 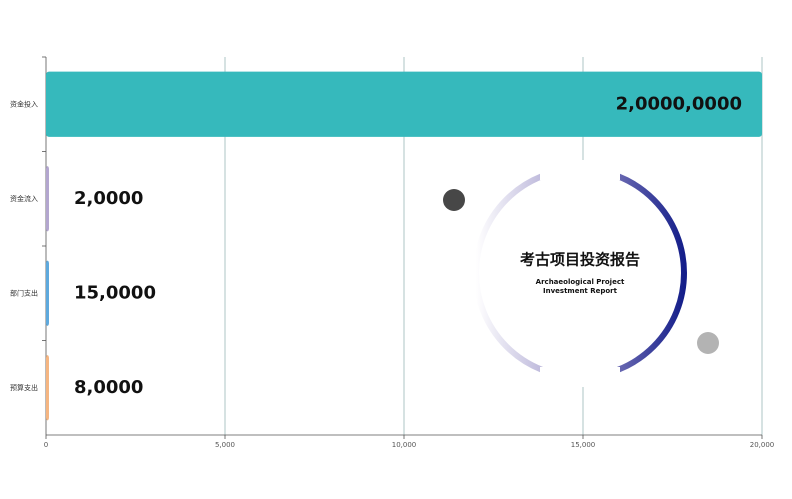 I want to click on x-tick-label: 15,000, so click(x=583, y=445).